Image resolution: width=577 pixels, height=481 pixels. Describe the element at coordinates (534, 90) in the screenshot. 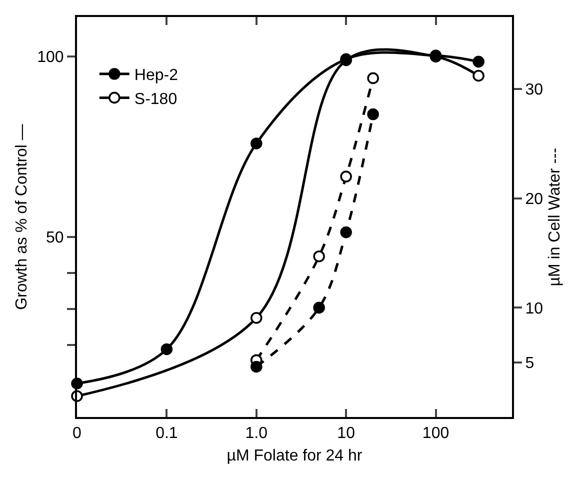

I see `y2-tick-label: 30` at that location.